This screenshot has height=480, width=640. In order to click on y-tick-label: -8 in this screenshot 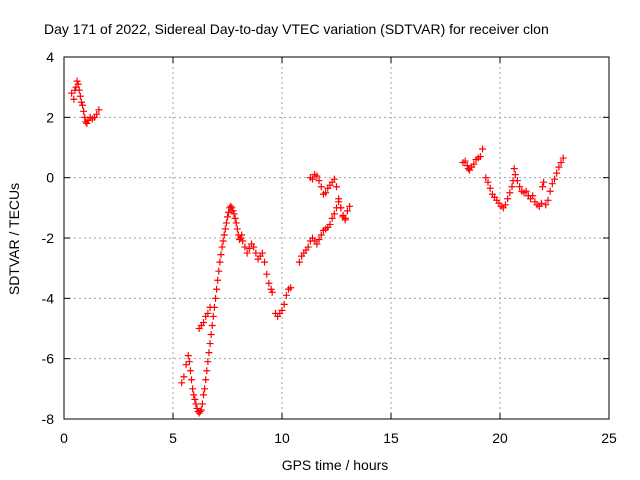, I will do `click(48, 419)`.